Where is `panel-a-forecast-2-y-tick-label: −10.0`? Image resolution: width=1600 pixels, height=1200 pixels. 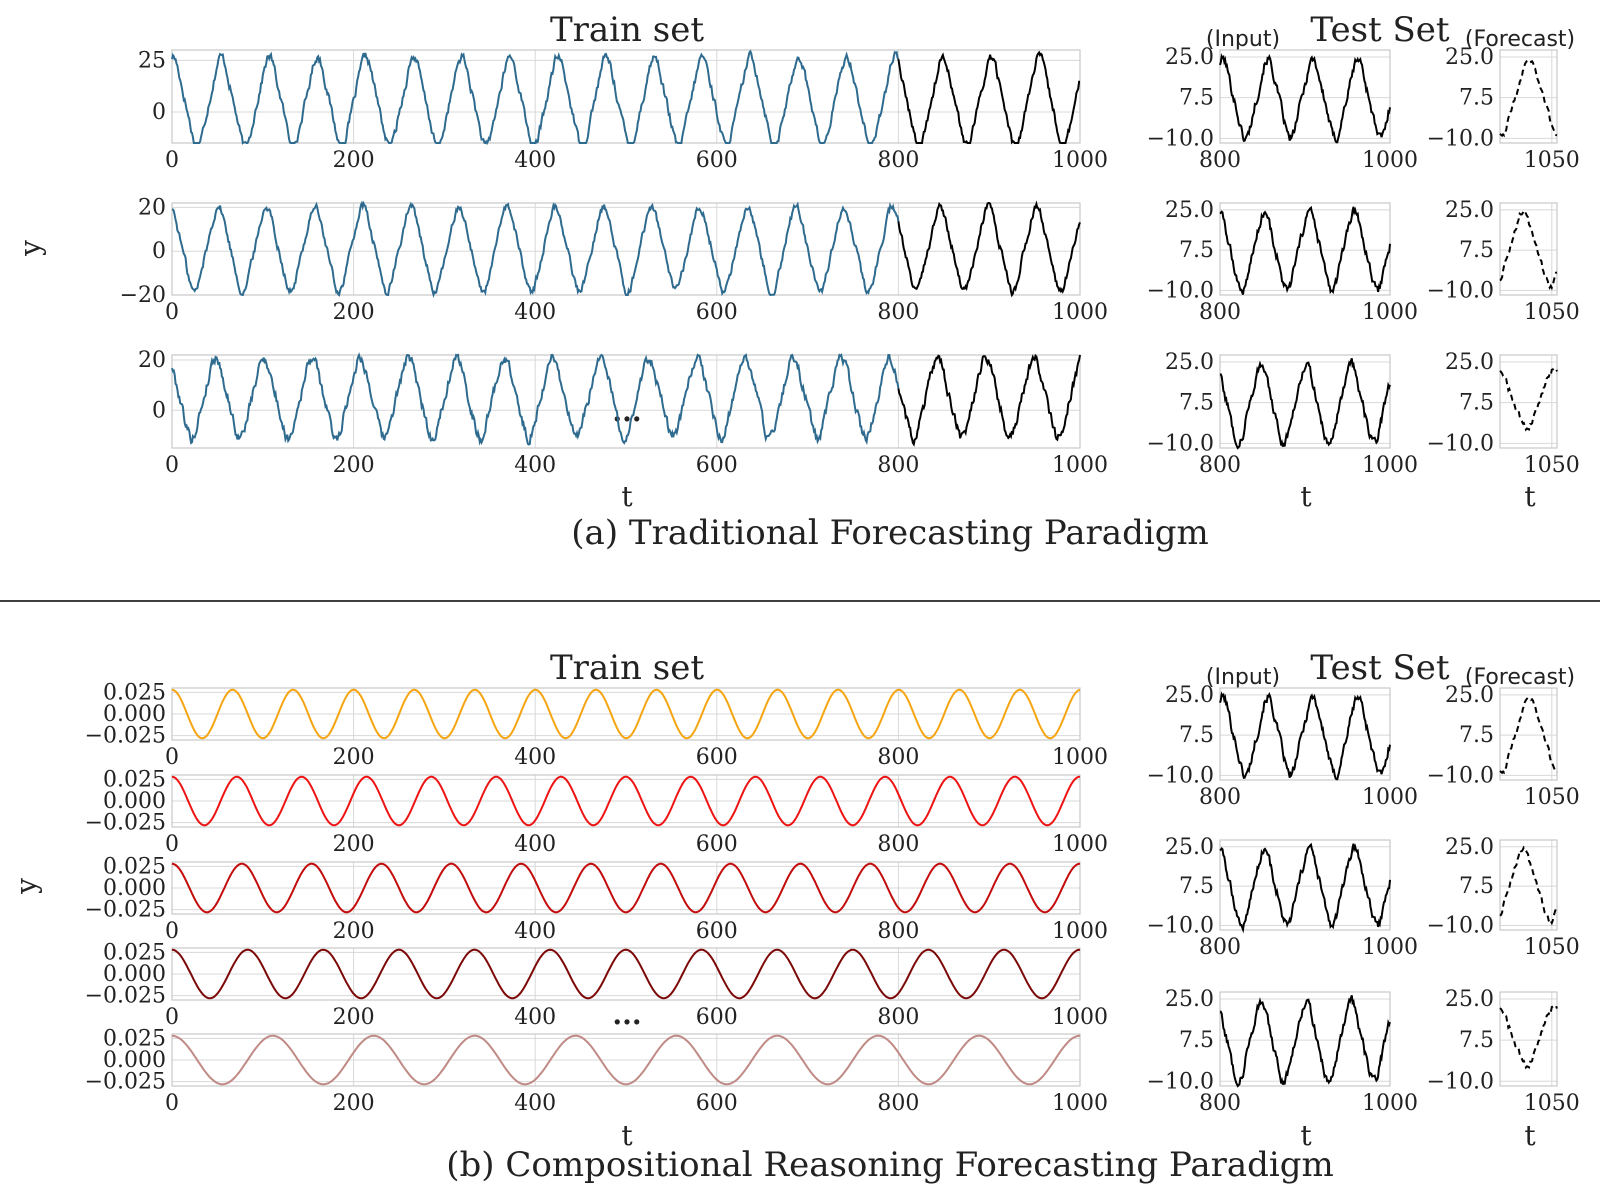 panel-a-forecast-2-y-tick-label: −10.0 is located at coordinates (1460, 290).